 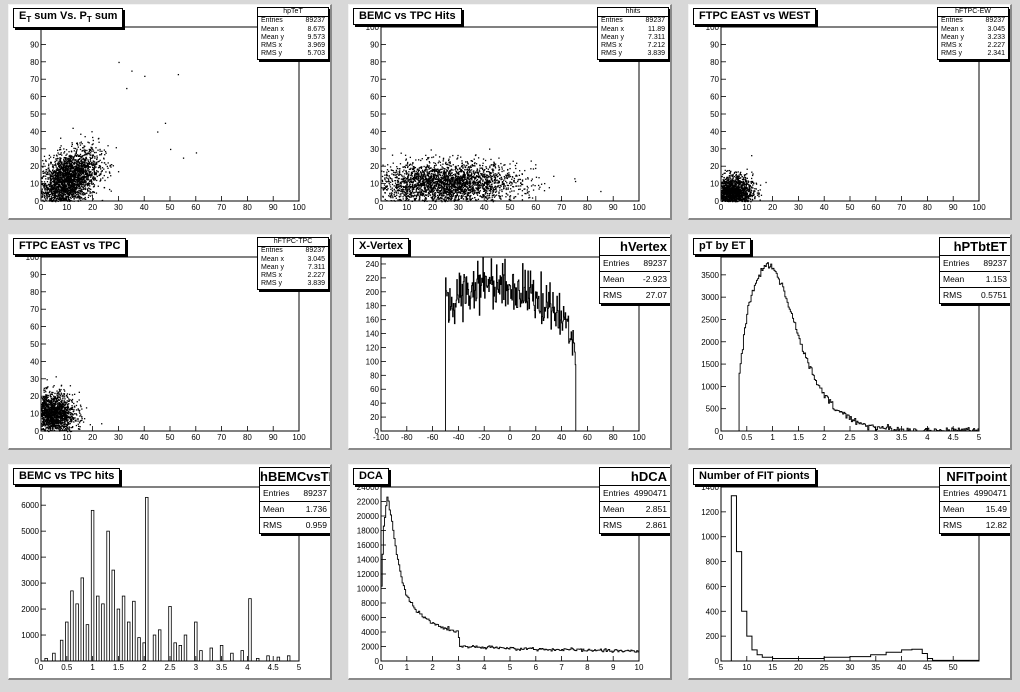 What do you see at coordinates (374, 166) in the screenshot?
I see `y-tick-label: 20` at bounding box center [374, 166].